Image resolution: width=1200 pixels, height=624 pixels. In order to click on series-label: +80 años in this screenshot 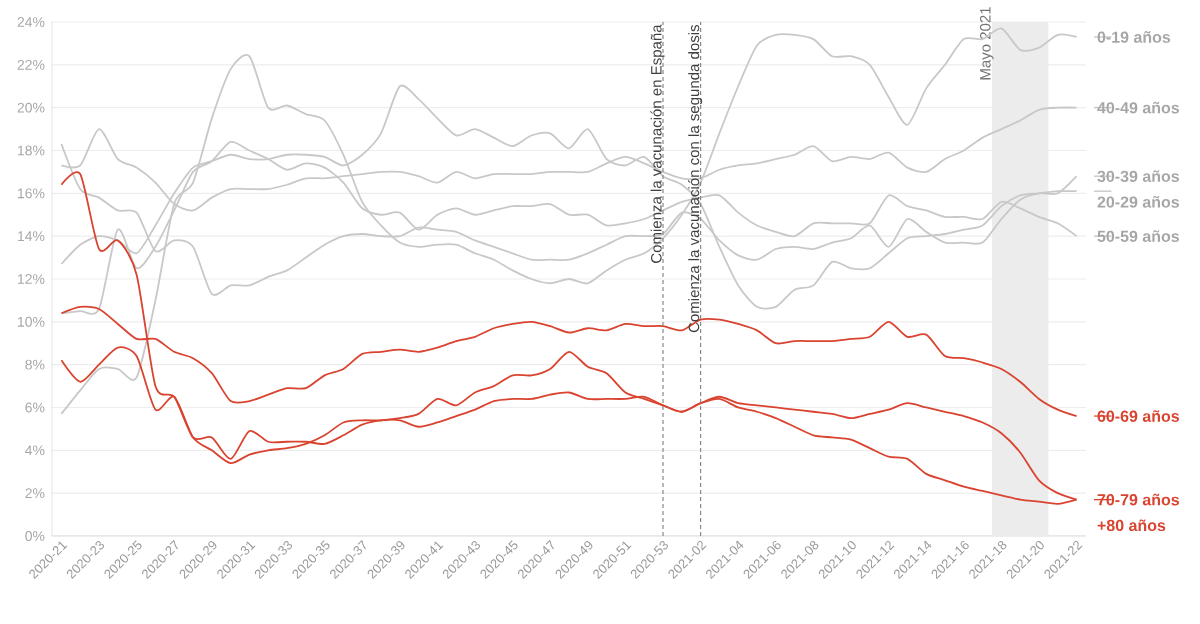, I will do `click(1131, 525)`.